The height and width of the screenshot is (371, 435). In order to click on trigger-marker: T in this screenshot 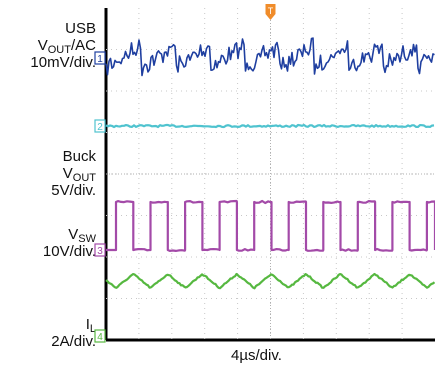, I will do `click(270, 12)`.